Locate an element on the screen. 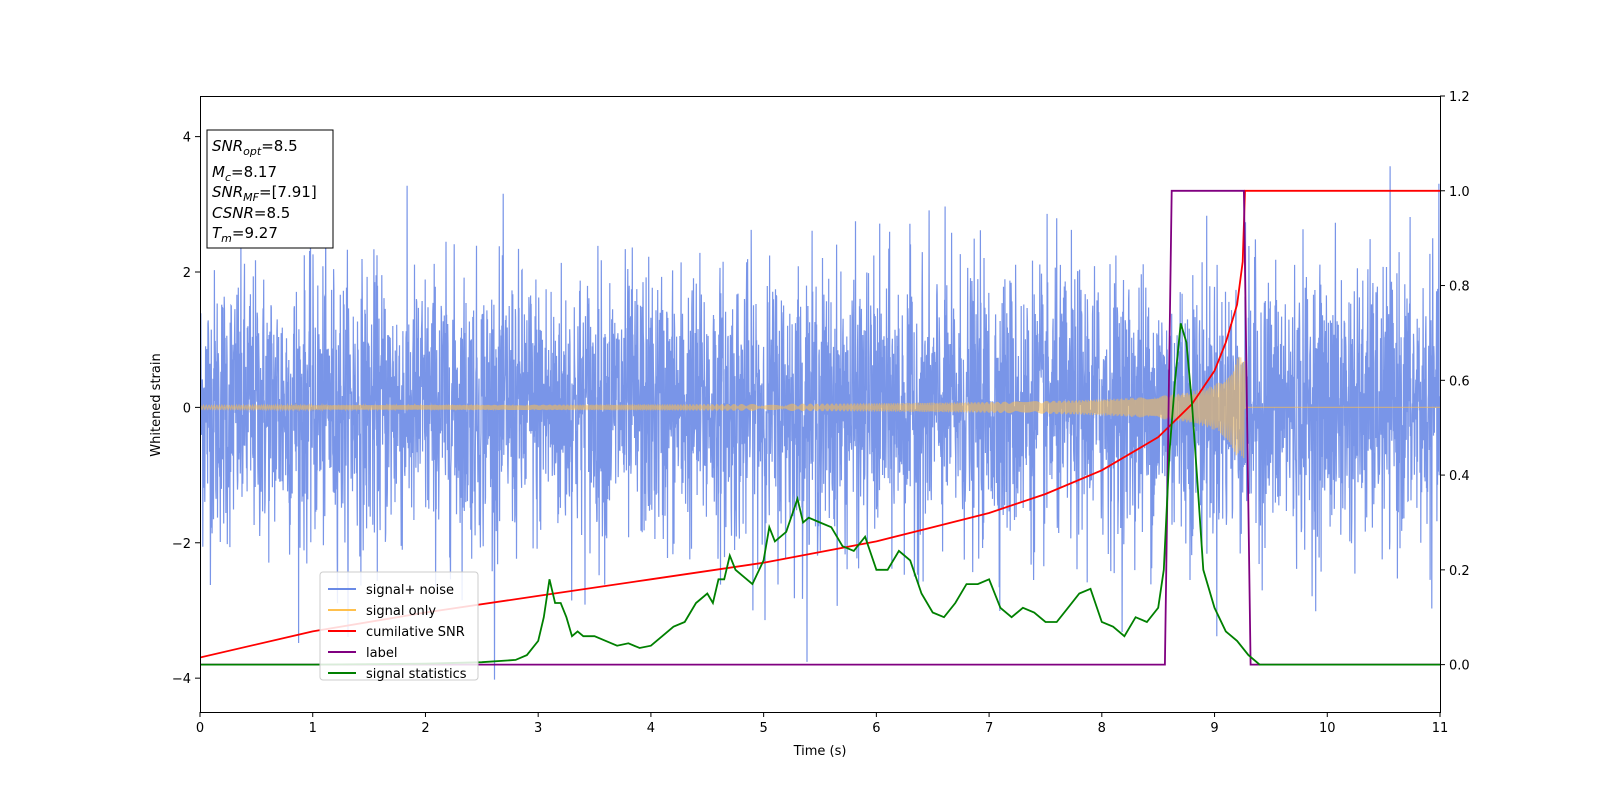 The image size is (1600, 800). y2-tick-label: 0.0 is located at coordinates (1459, 666).